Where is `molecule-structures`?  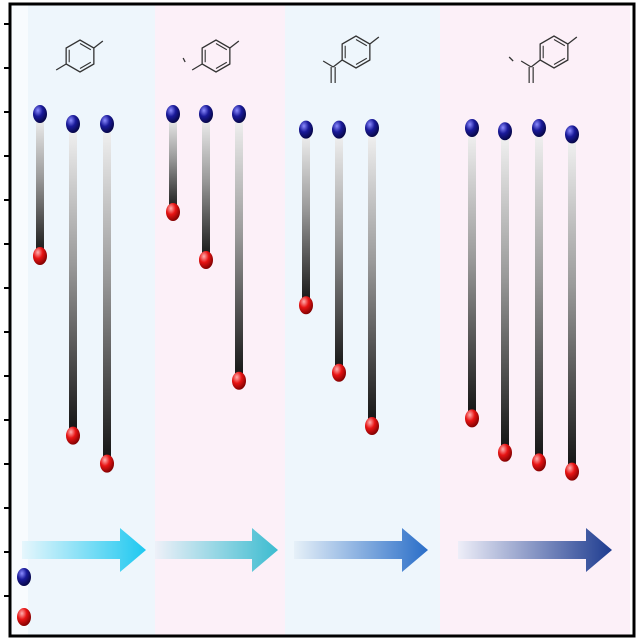
molecule-structures is located at coordinates (316, 59).